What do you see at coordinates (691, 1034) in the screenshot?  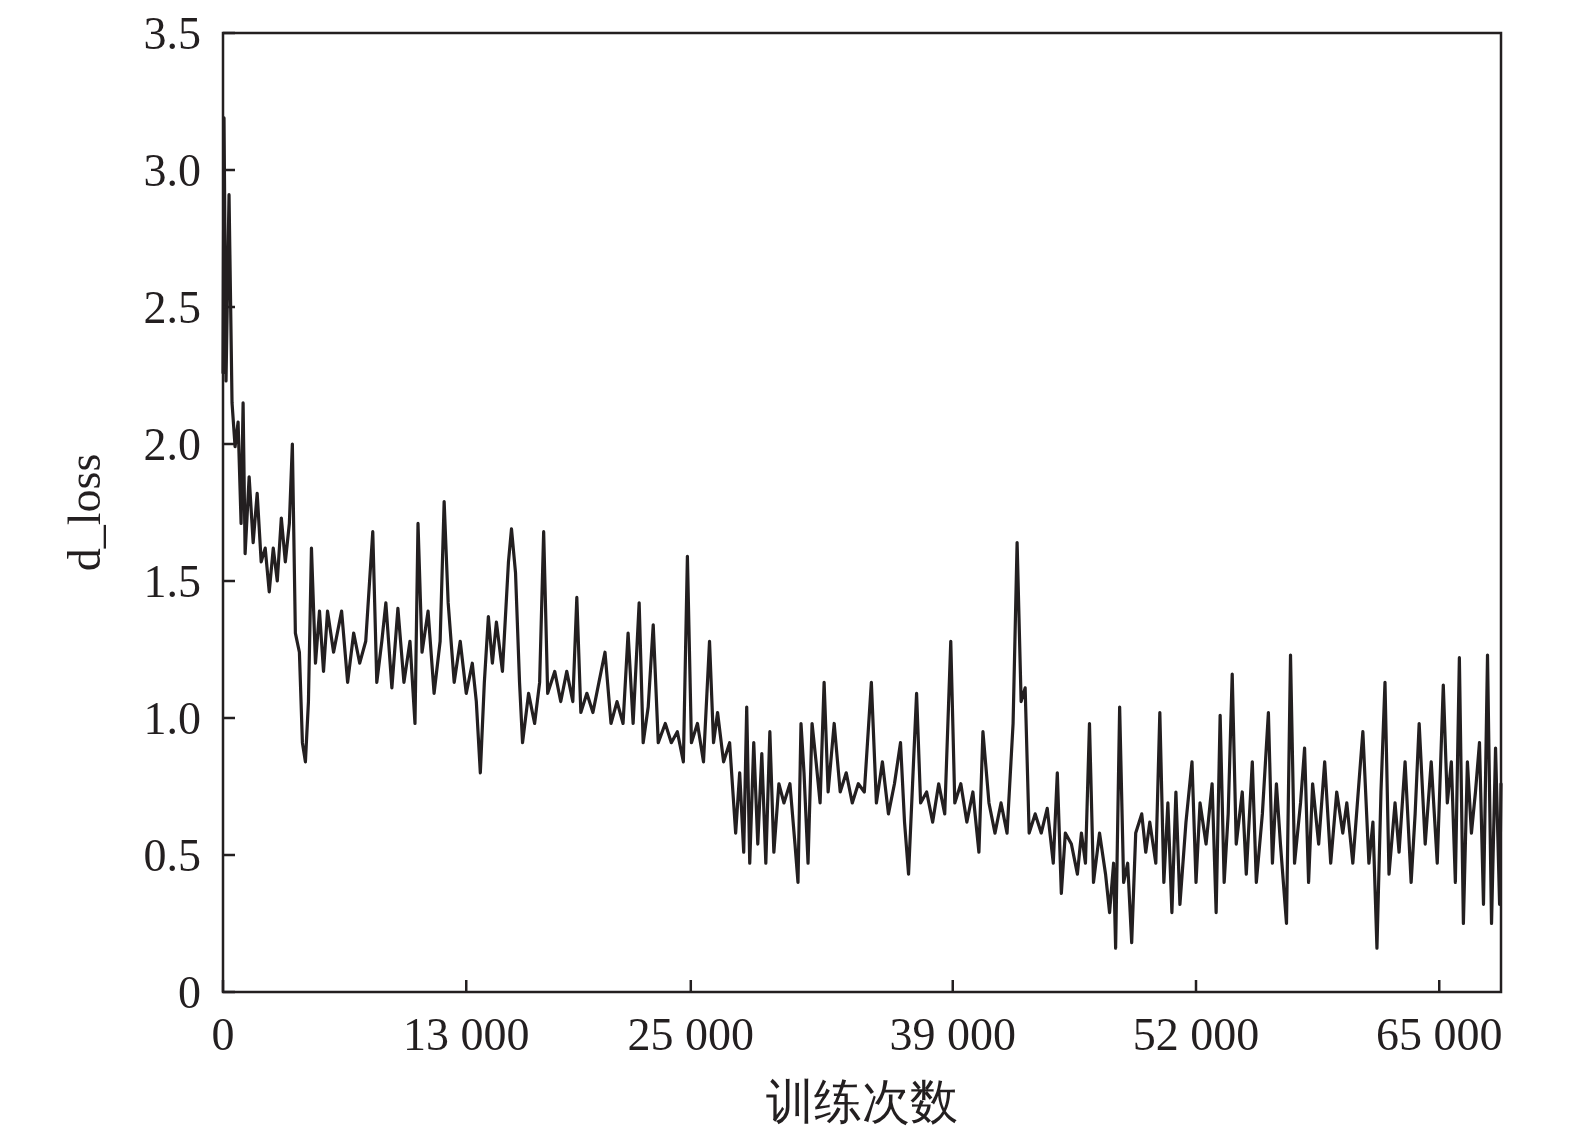 I see `x-tick-label: 25 000` at bounding box center [691, 1034].